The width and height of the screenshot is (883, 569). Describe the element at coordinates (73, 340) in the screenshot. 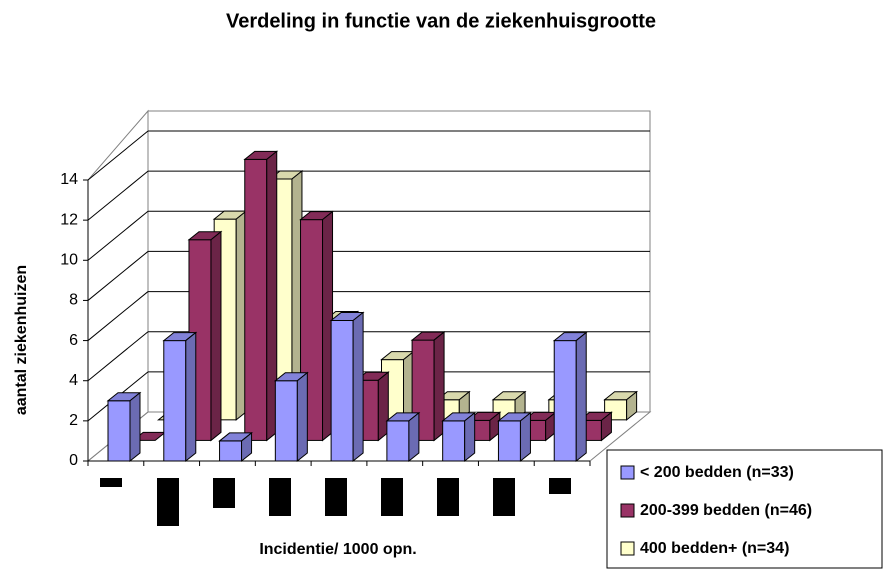

I see `y-tick-label: 6` at that location.